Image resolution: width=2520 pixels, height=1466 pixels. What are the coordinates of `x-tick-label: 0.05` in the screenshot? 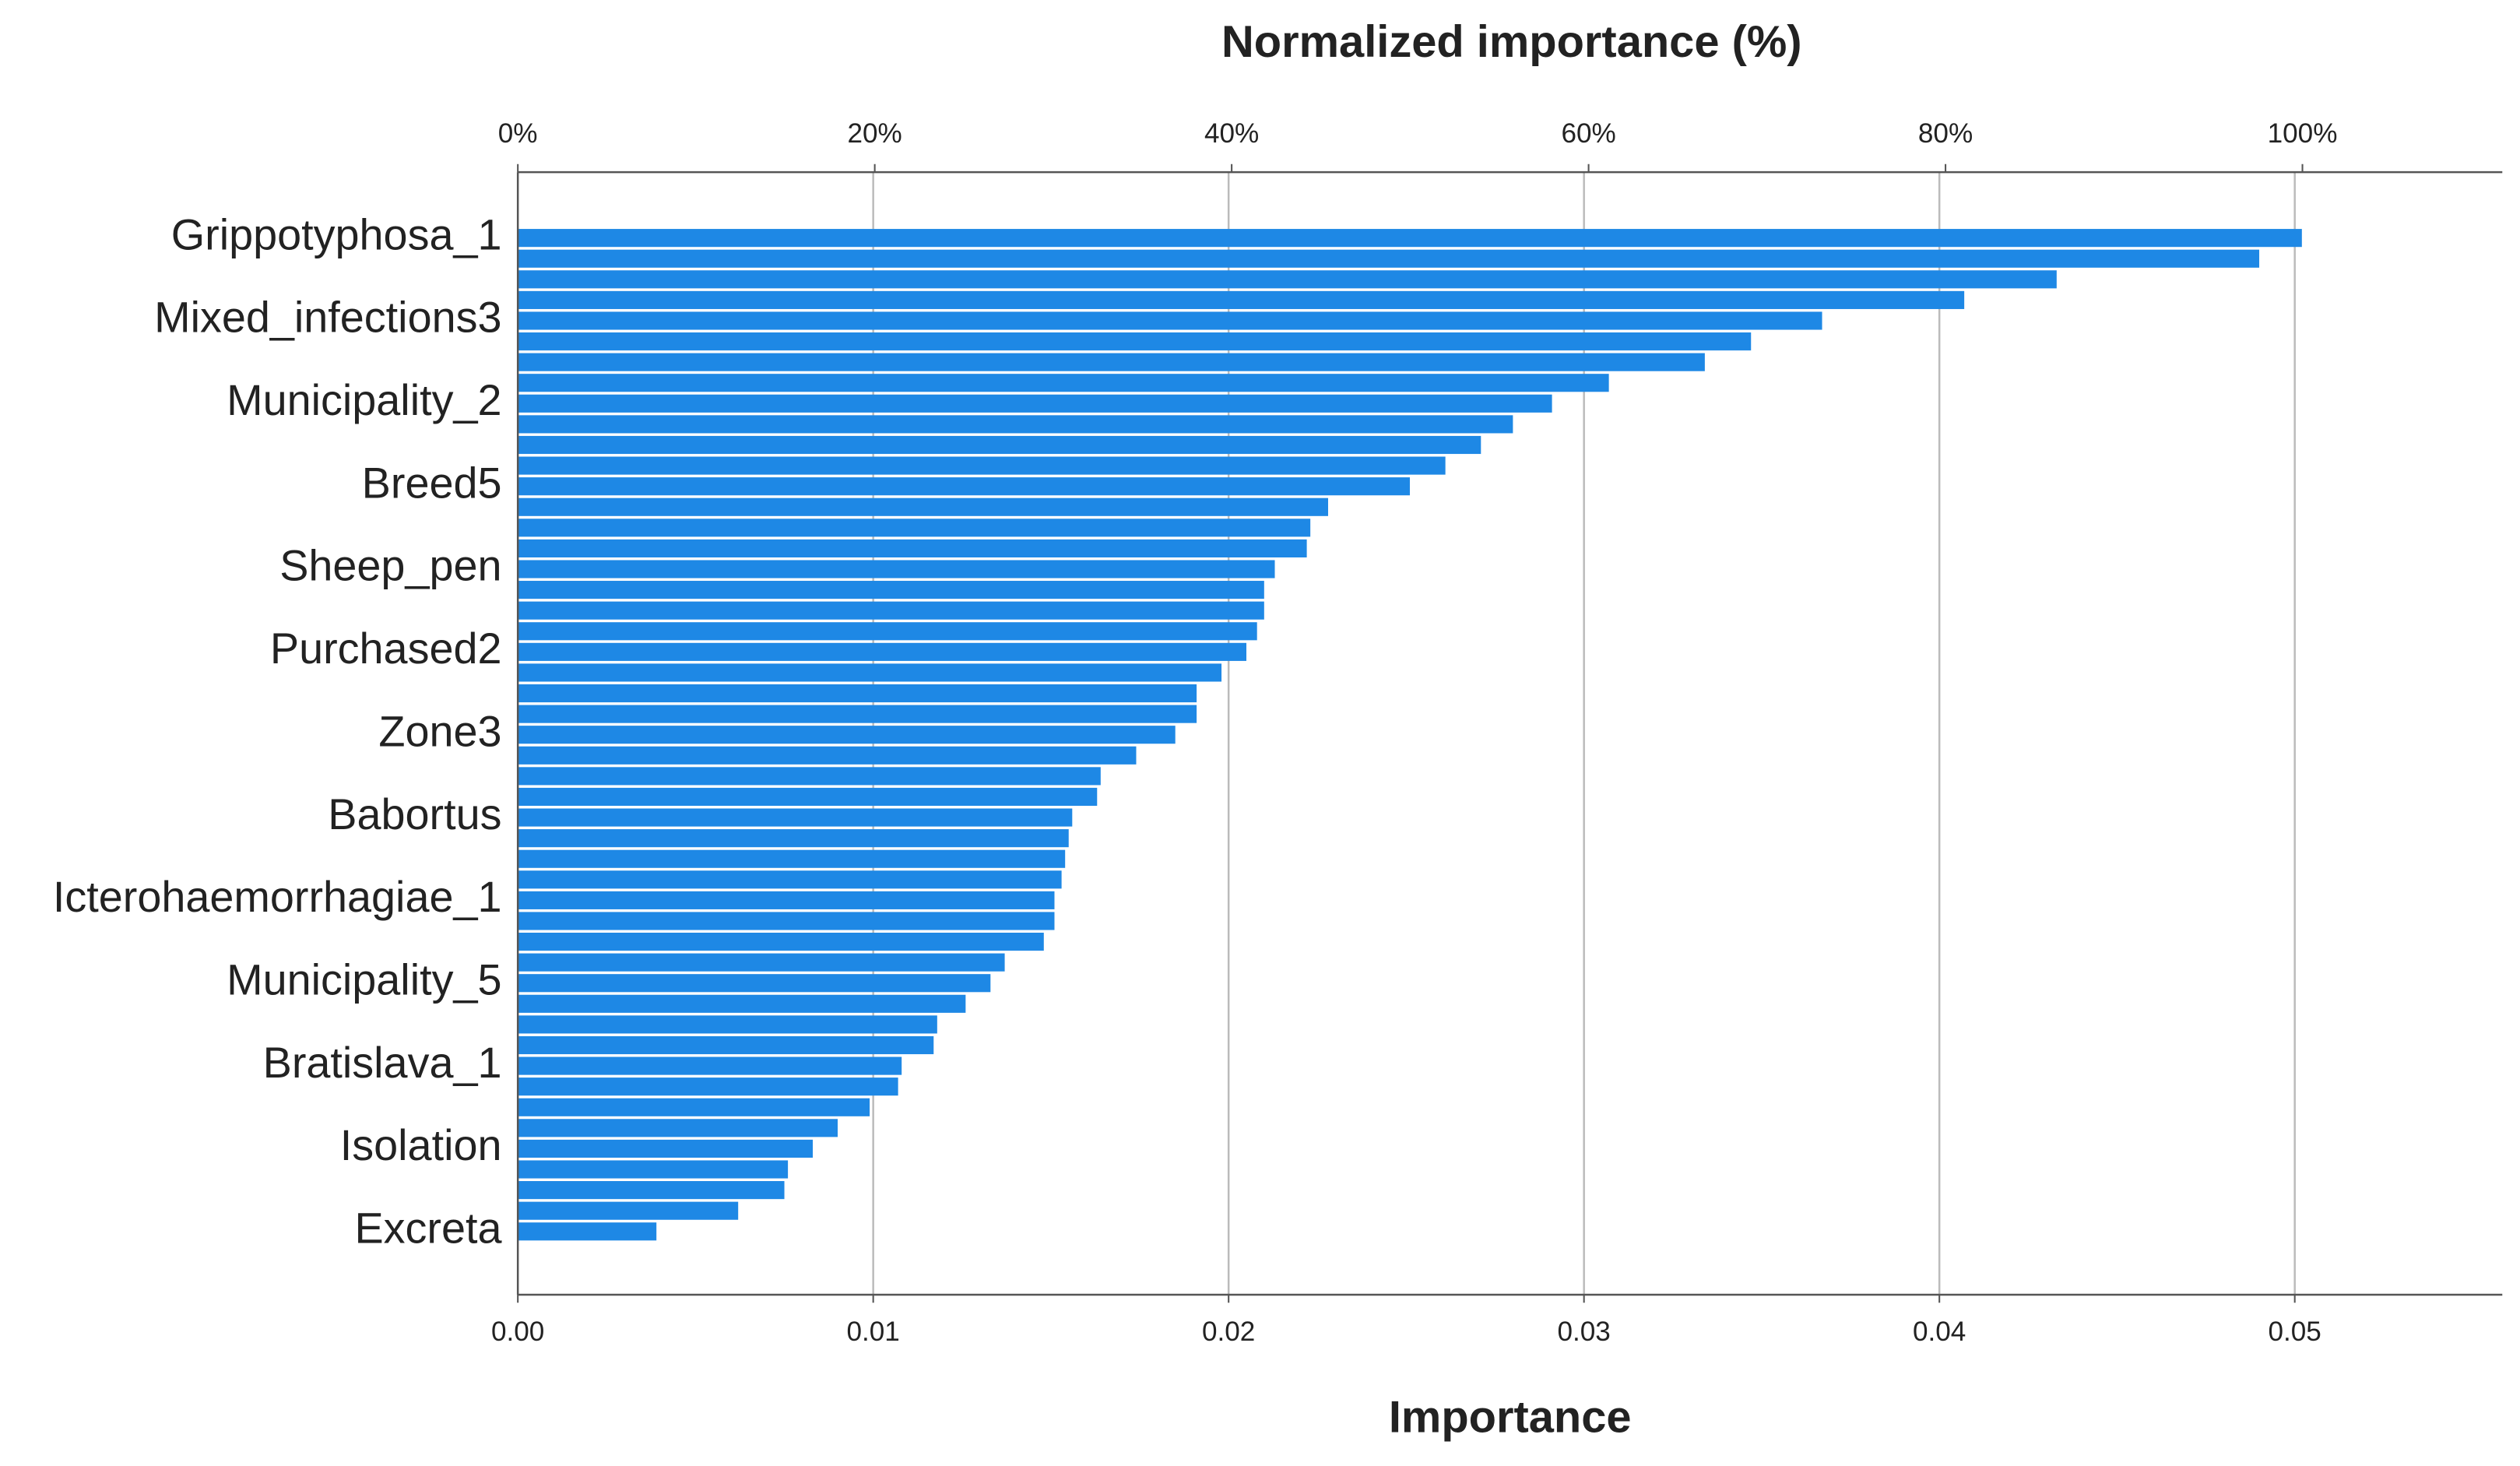 It's located at (2295, 1332).